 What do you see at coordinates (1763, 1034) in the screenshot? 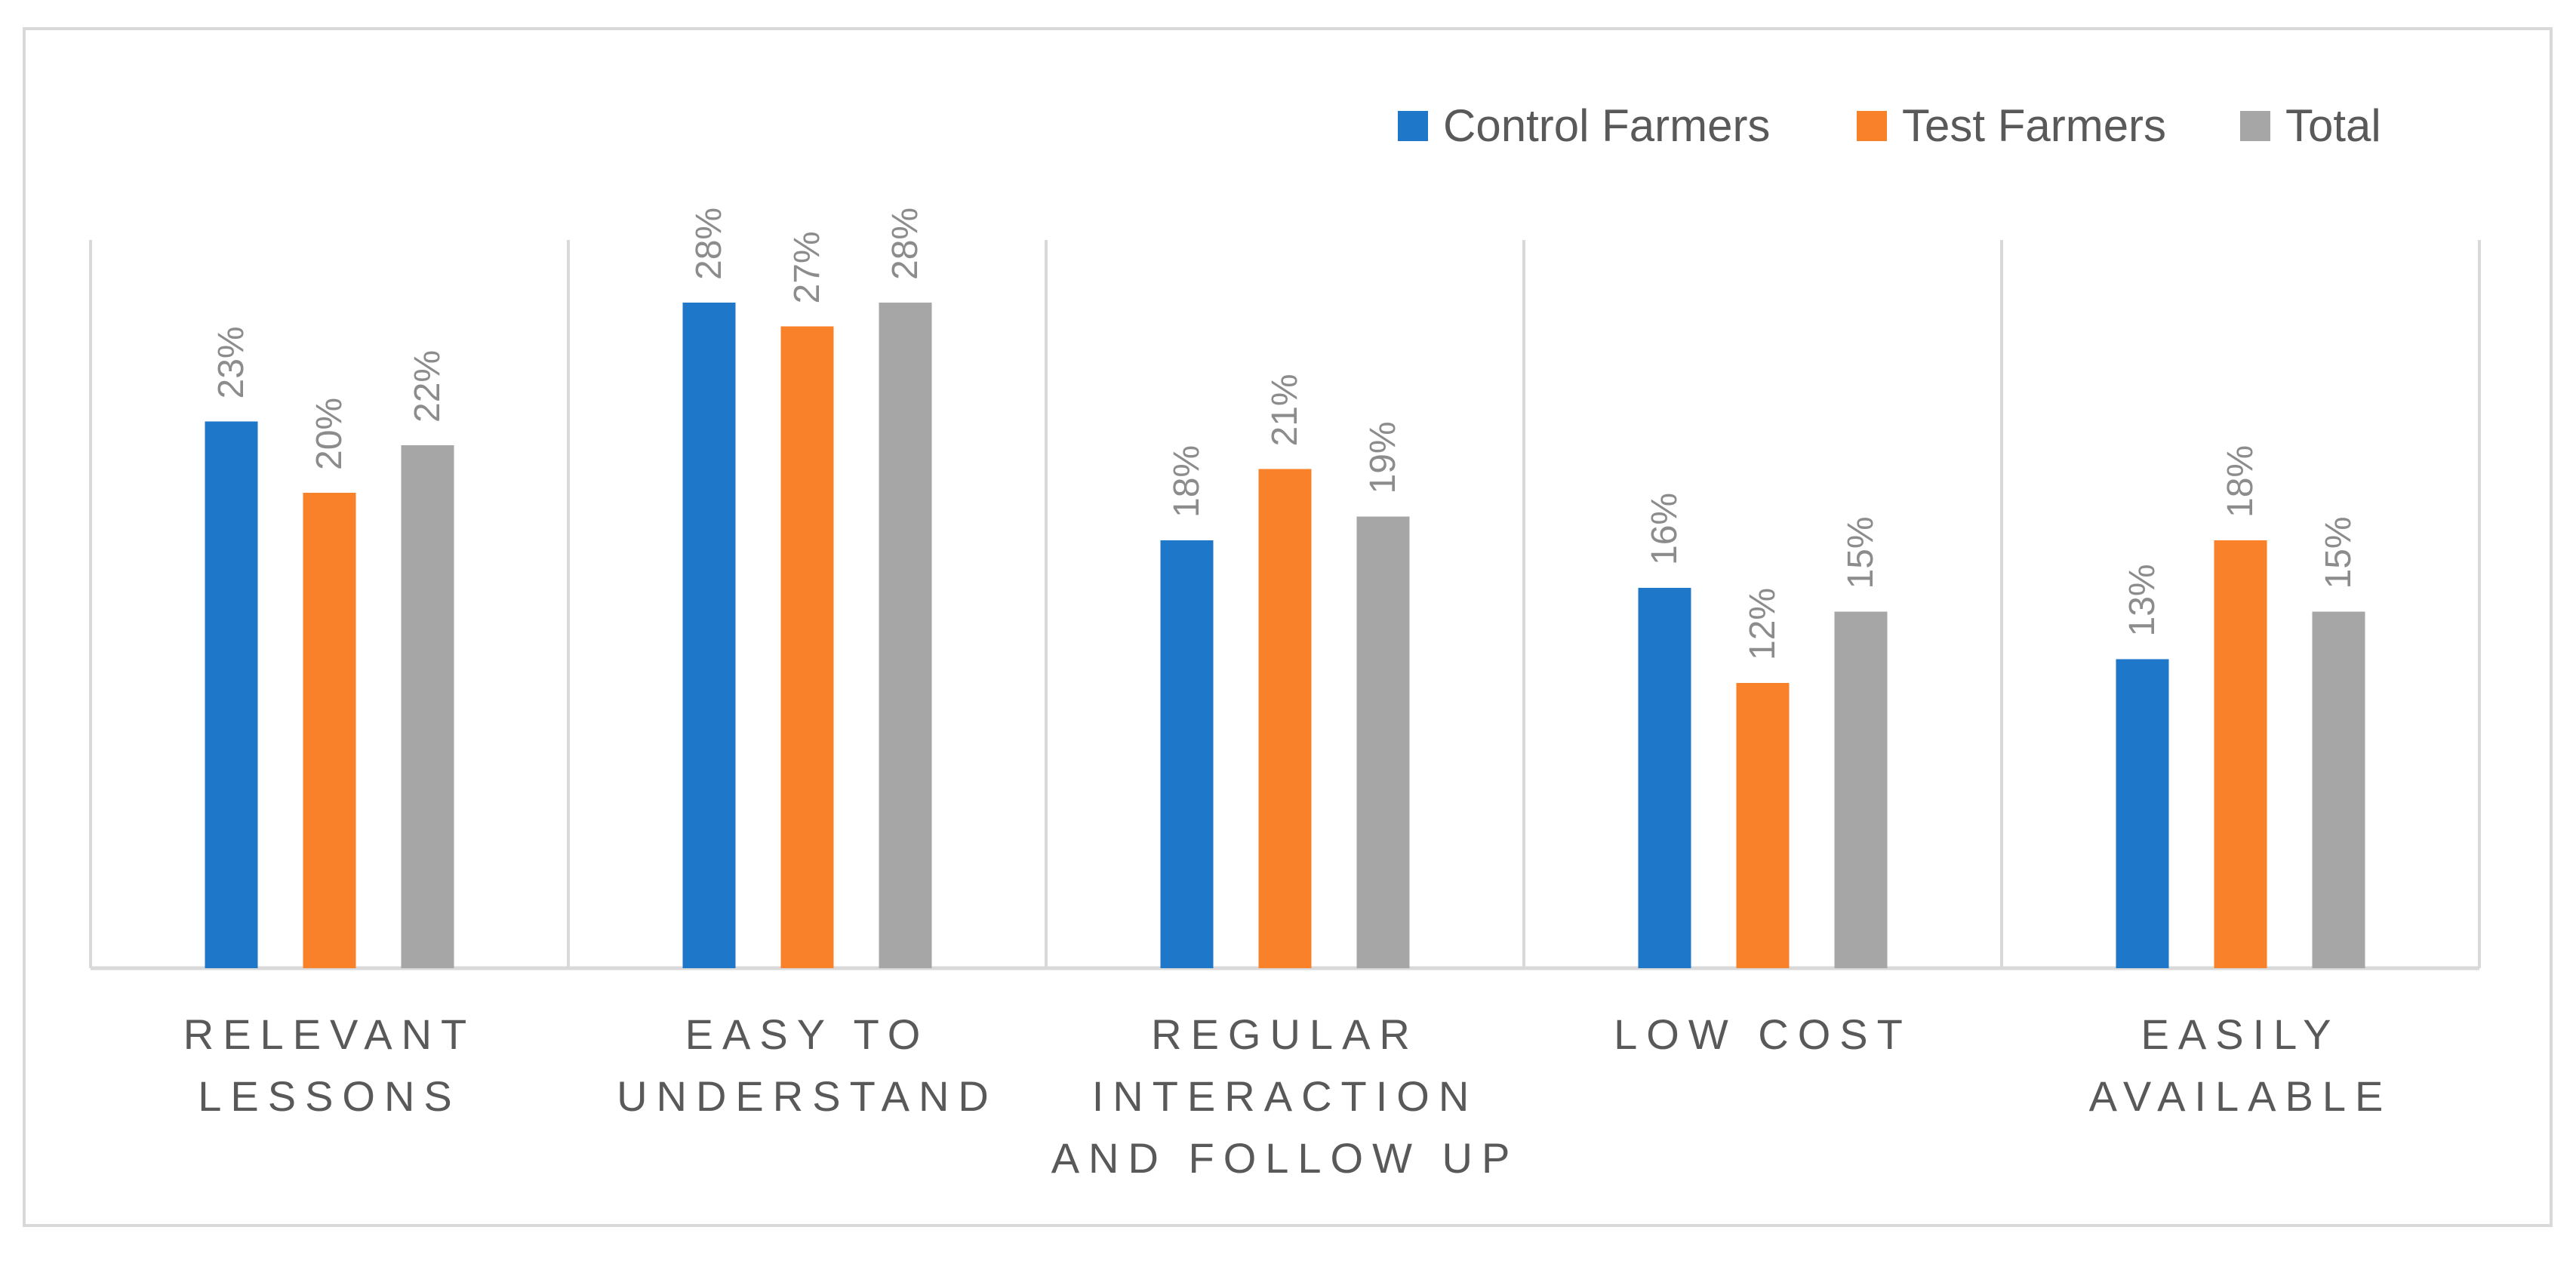
I see `category-label: LOW COST` at bounding box center [1763, 1034].